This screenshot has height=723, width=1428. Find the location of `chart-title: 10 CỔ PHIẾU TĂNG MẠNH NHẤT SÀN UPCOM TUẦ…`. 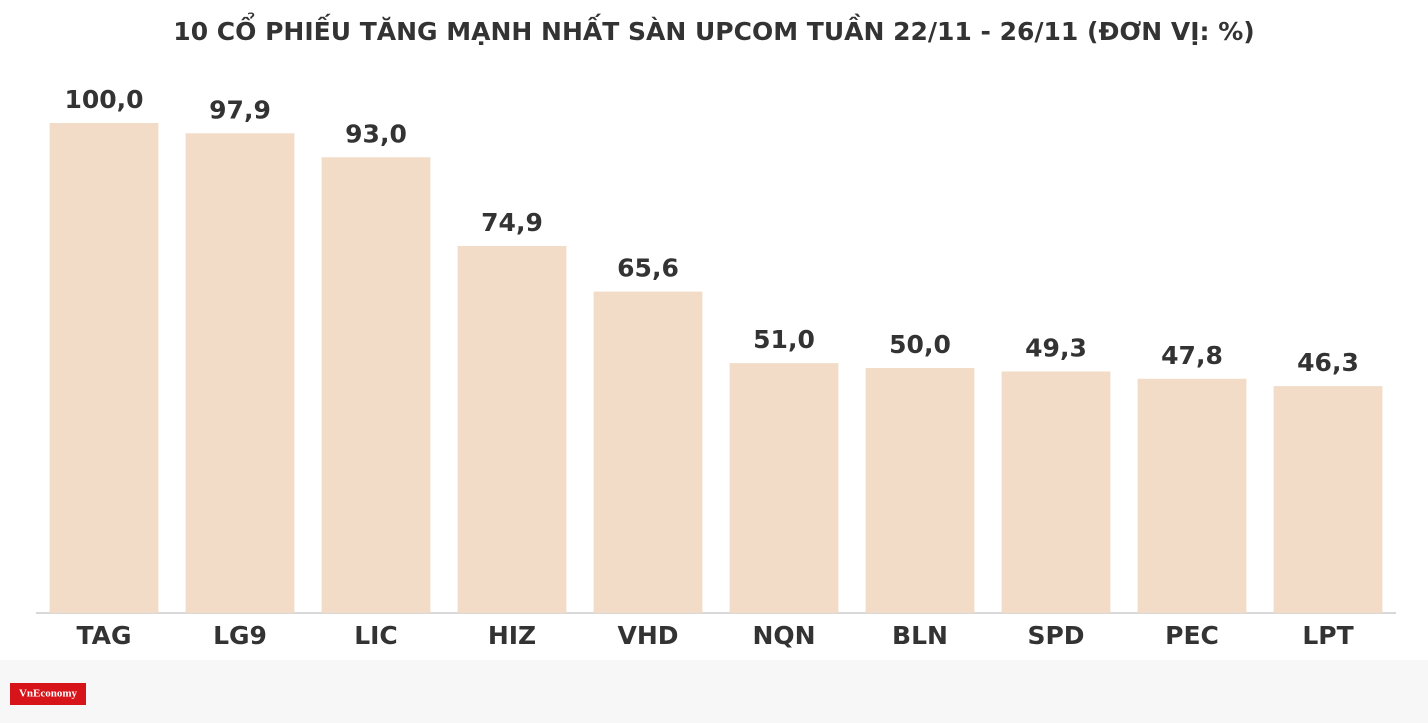

chart-title: 10 CỔ PHIẾU TĂNG MẠNH NHẤT SÀN UPCOM TUẦ… is located at coordinates (713, 28).